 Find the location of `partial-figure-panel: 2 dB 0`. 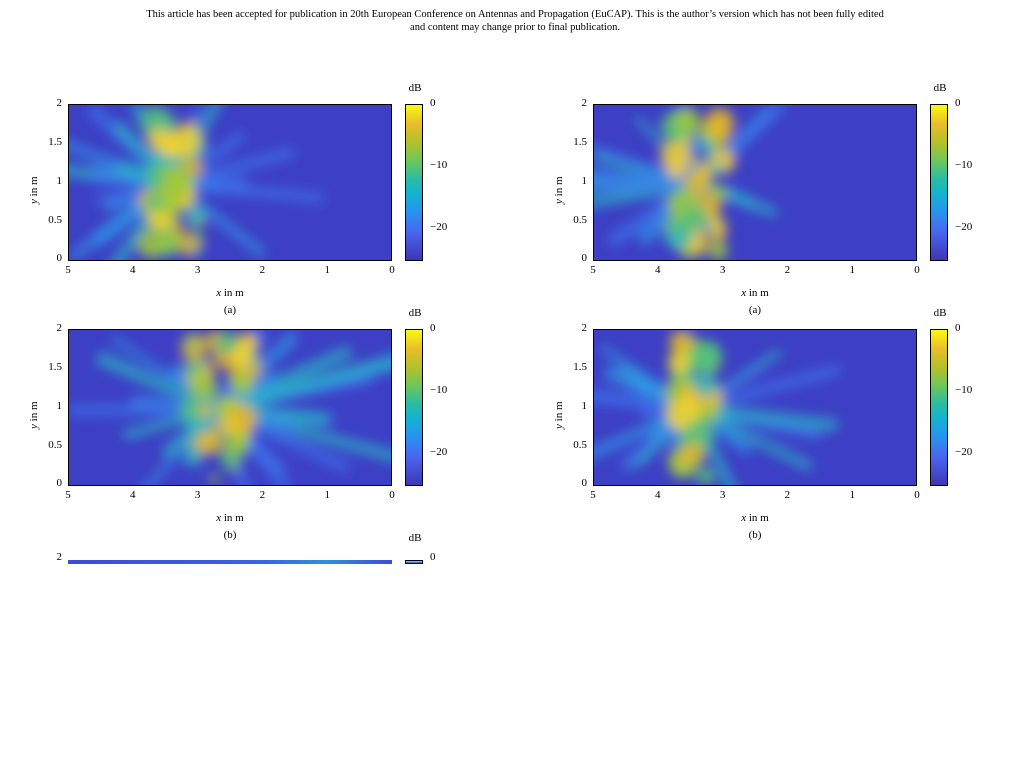

partial-figure-panel: 2 dB 0 is located at coordinates (245, 667).